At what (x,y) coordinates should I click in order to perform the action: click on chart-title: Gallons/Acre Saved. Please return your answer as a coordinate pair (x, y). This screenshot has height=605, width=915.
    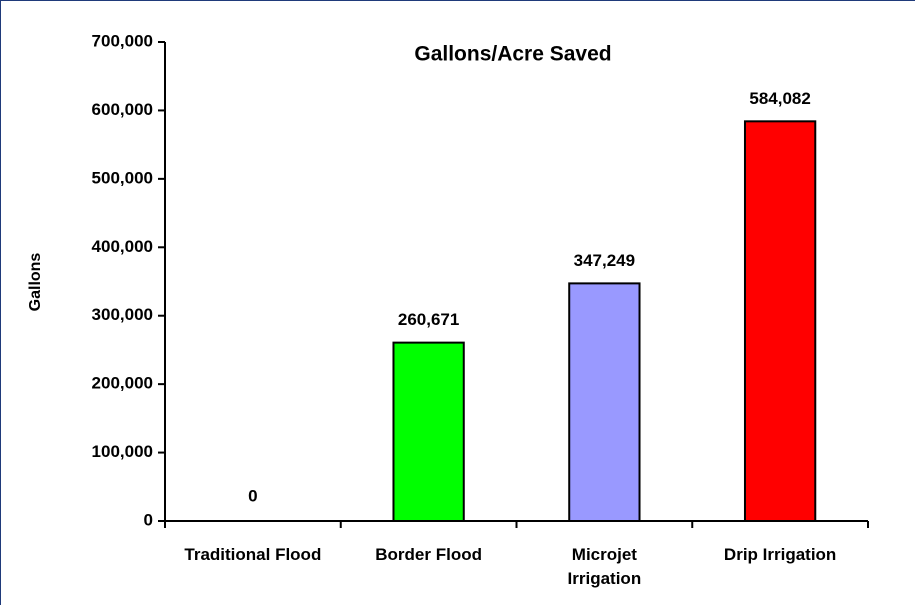
    Looking at the image, I should click on (512, 54).